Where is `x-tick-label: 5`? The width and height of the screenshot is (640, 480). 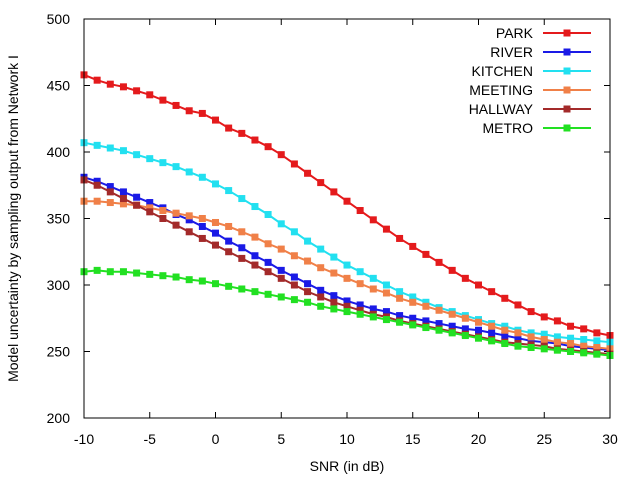
x-tick-label: 5 is located at coordinates (281, 439).